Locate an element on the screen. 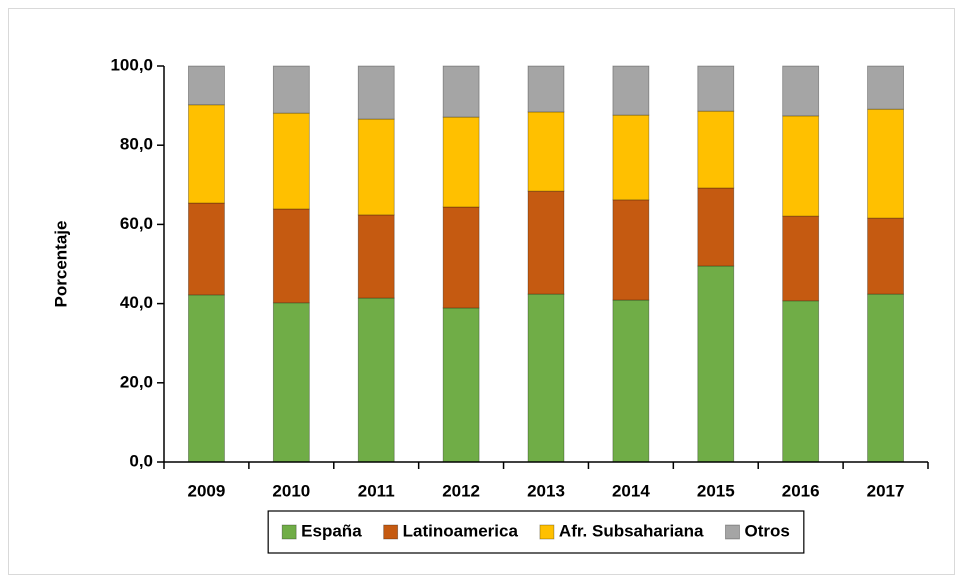 This screenshot has height=580, width=964. x-tick-label: 2009 is located at coordinates (207, 490).